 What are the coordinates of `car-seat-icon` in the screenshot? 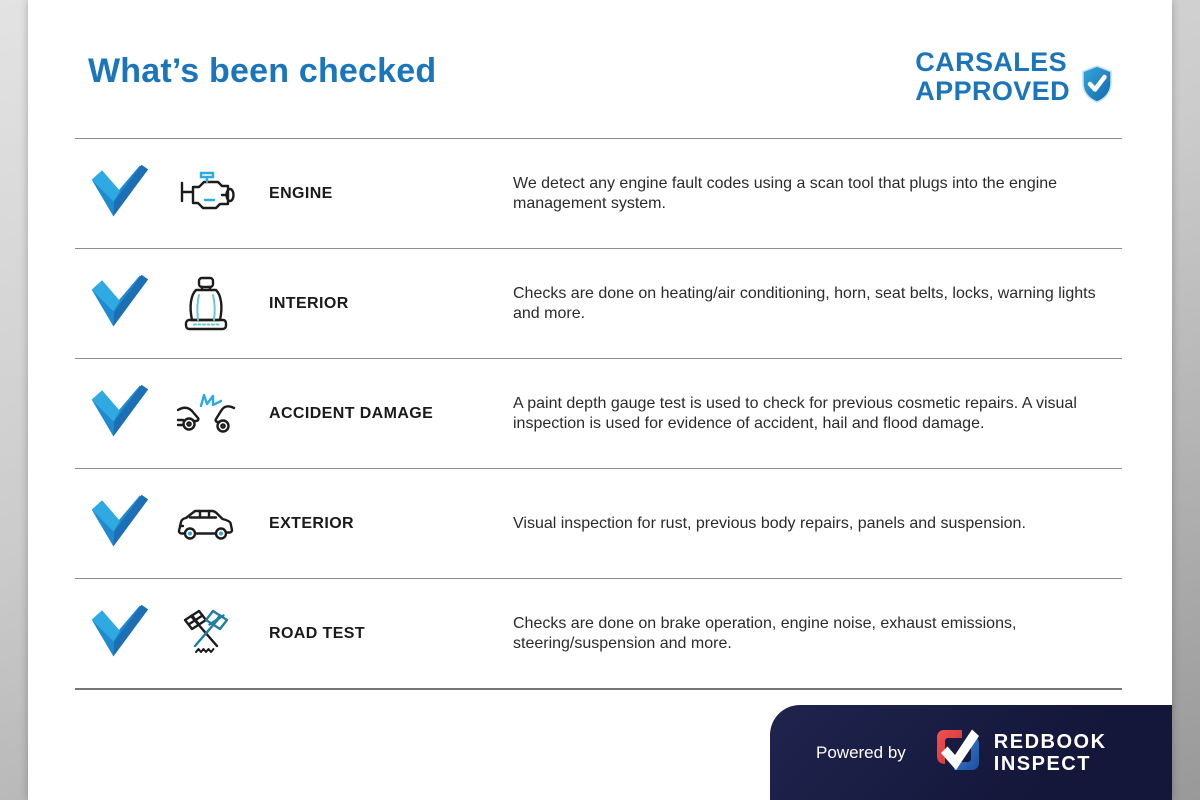 It's located at (205, 304).